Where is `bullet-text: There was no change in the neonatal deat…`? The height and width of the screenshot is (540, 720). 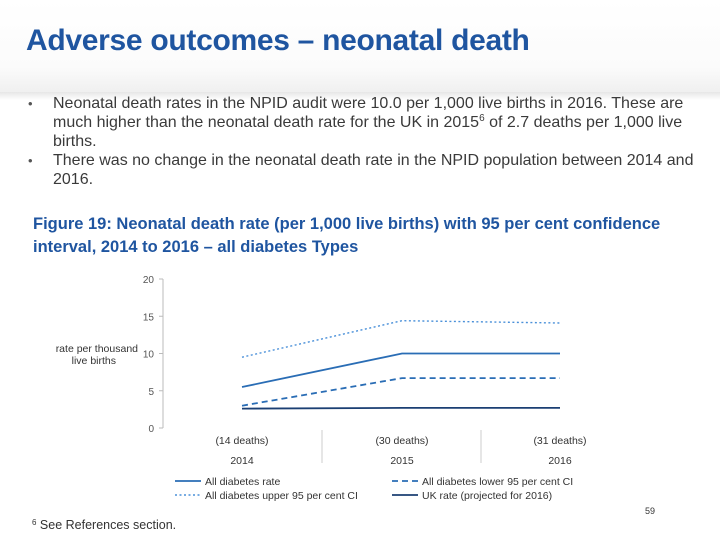 bullet-text: There was no change in the neonatal deat… is located at coordinates (373, 170).